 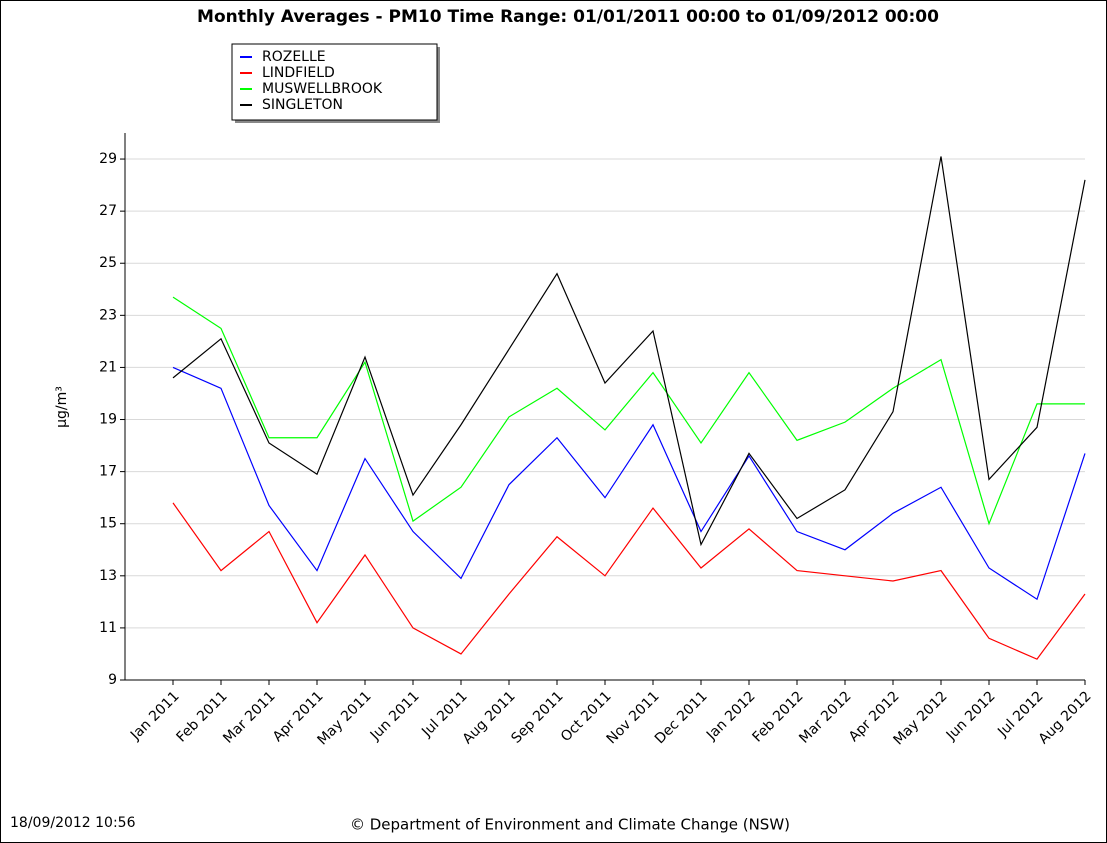 I want to click on legend-label: ROZELLE, so click(x=294, y=57).